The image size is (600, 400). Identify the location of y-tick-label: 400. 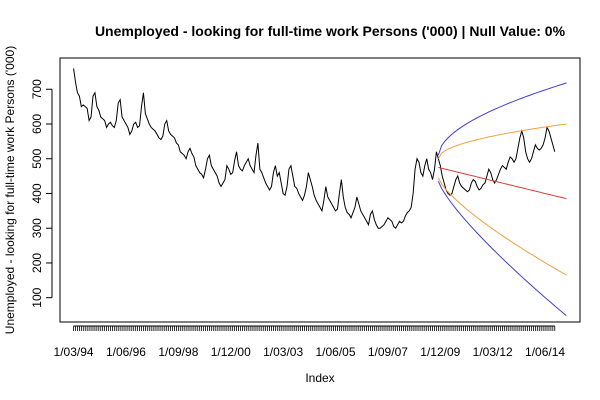
(37, 193).